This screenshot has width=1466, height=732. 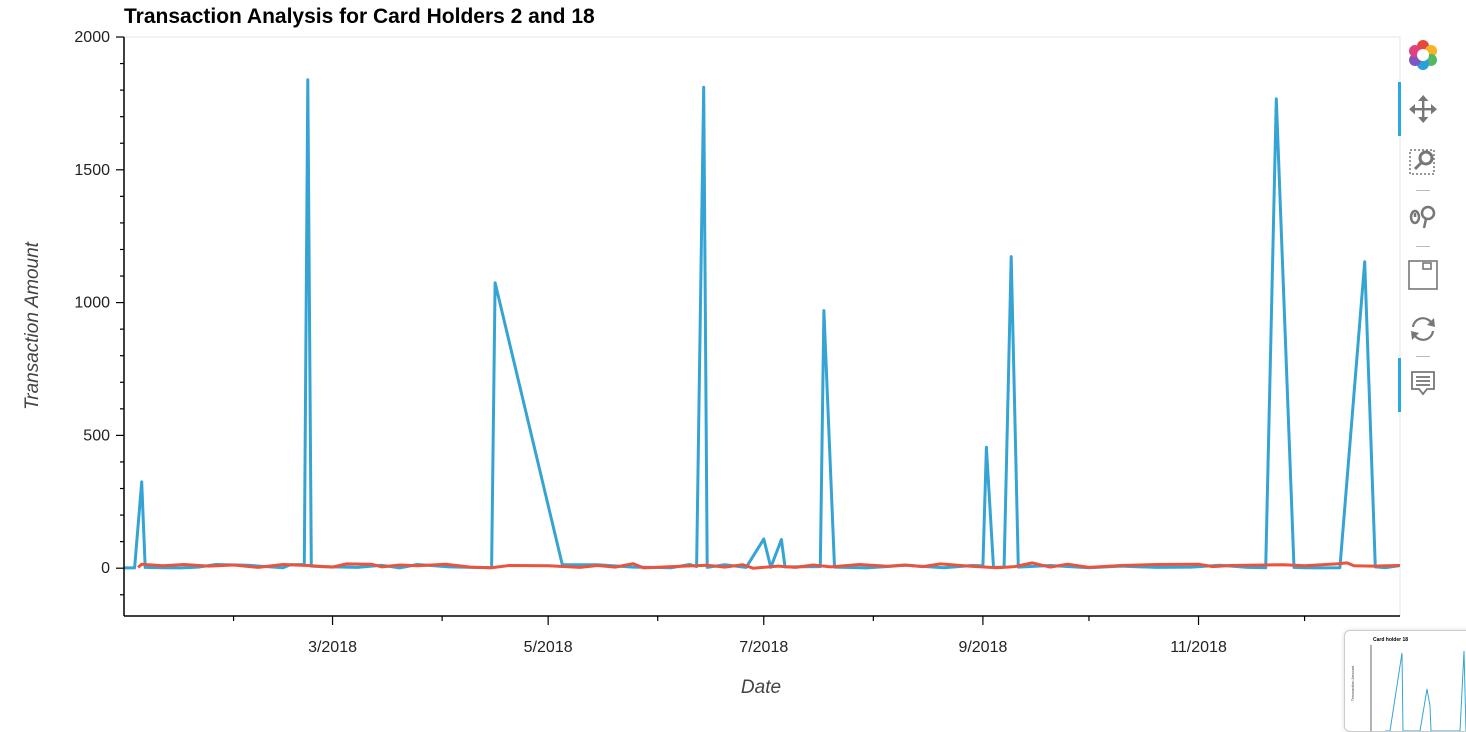 What do you see at coordinates (332, 647) in the screenshot?
I see `x-tick-label: 3/2018` at bounding box center [332, 647].